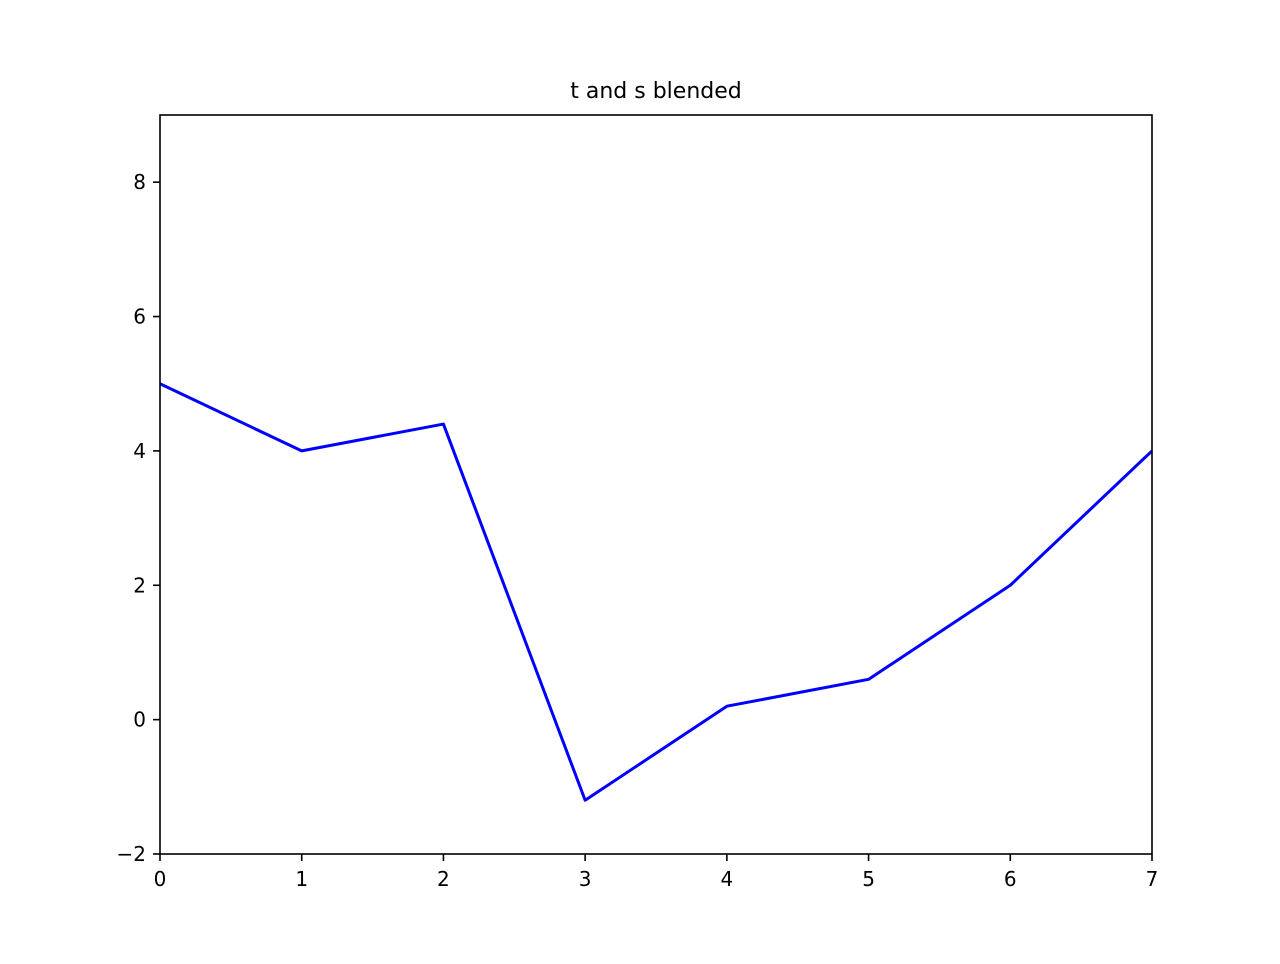 This screenshot has height=964, width=1280. What do you see at coordinates (726, 879) in the screenshot?
I see `x-tick-label: 4` at bounding box center [726, 879].